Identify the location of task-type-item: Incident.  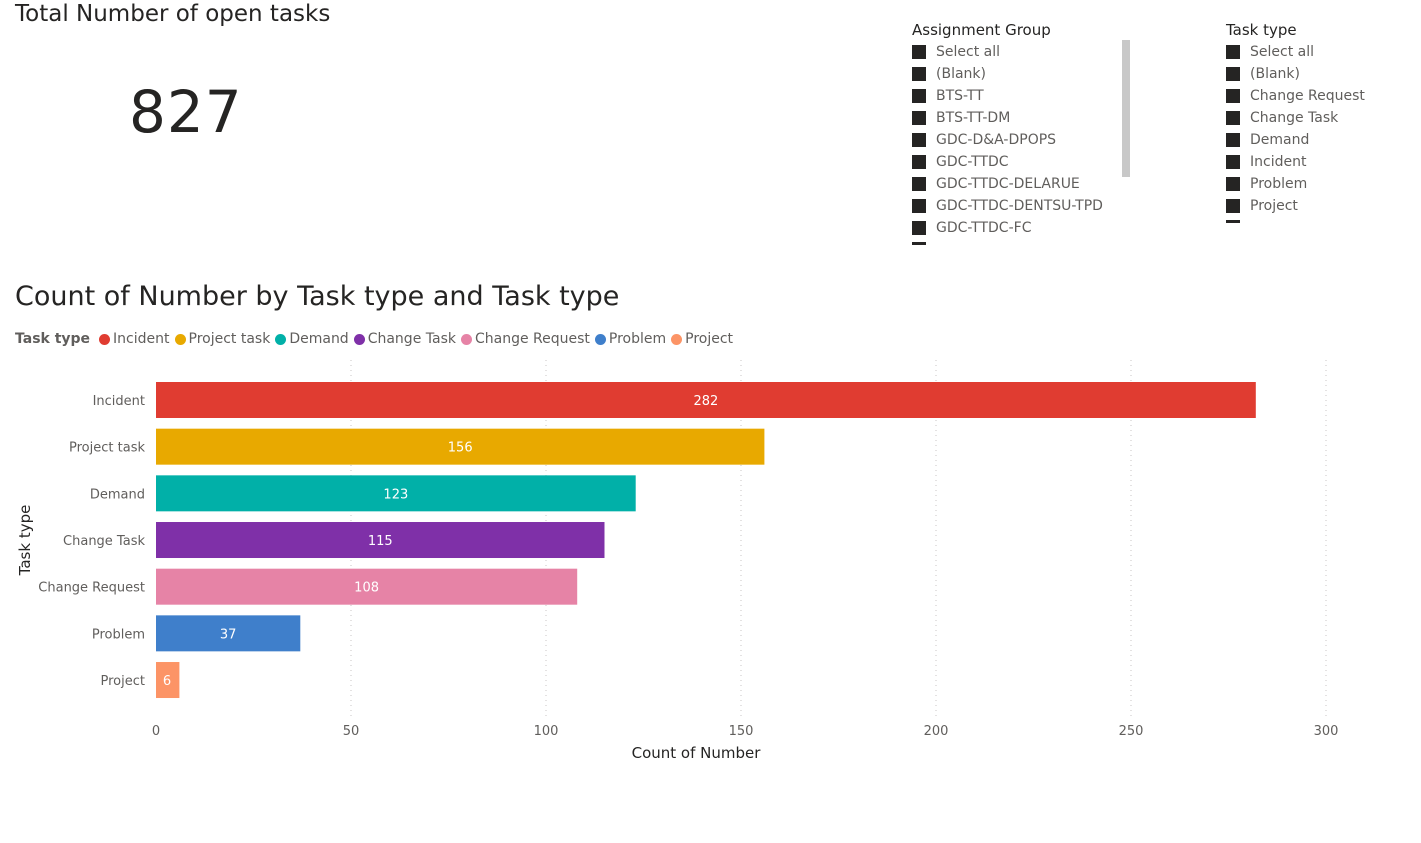
(1316, 162).